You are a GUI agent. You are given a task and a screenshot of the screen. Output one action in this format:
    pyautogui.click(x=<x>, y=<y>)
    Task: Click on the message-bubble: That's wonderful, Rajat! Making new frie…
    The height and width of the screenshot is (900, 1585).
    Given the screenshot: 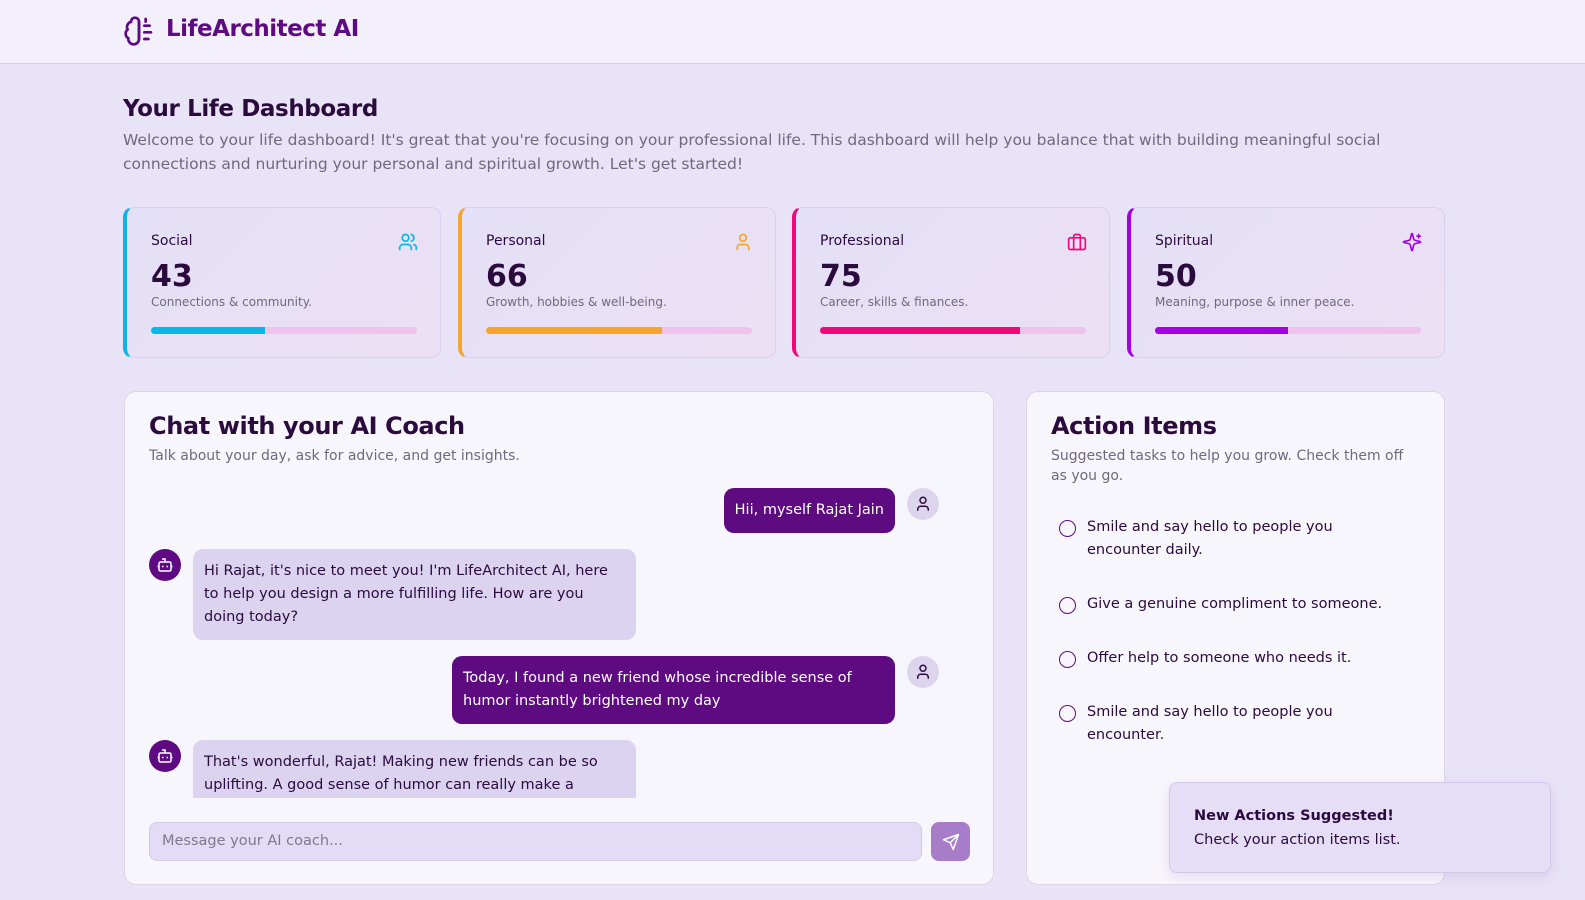 What is the action you would take?
    pyautogui.click(x=414, y=769)
    